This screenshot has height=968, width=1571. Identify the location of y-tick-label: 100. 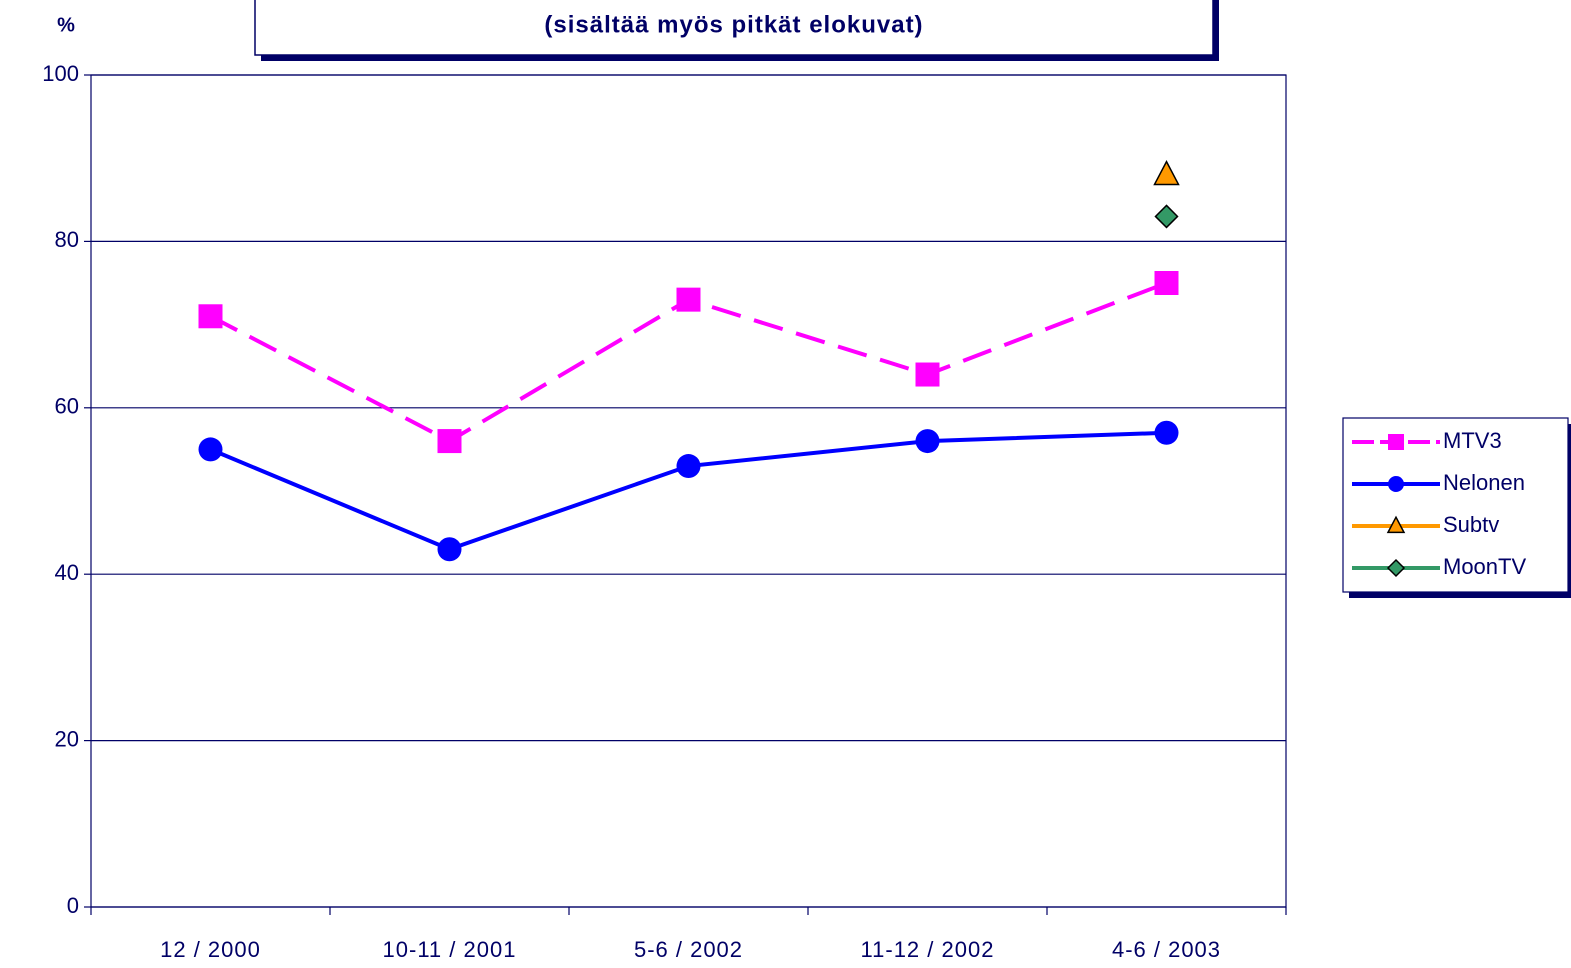
(60, 73).